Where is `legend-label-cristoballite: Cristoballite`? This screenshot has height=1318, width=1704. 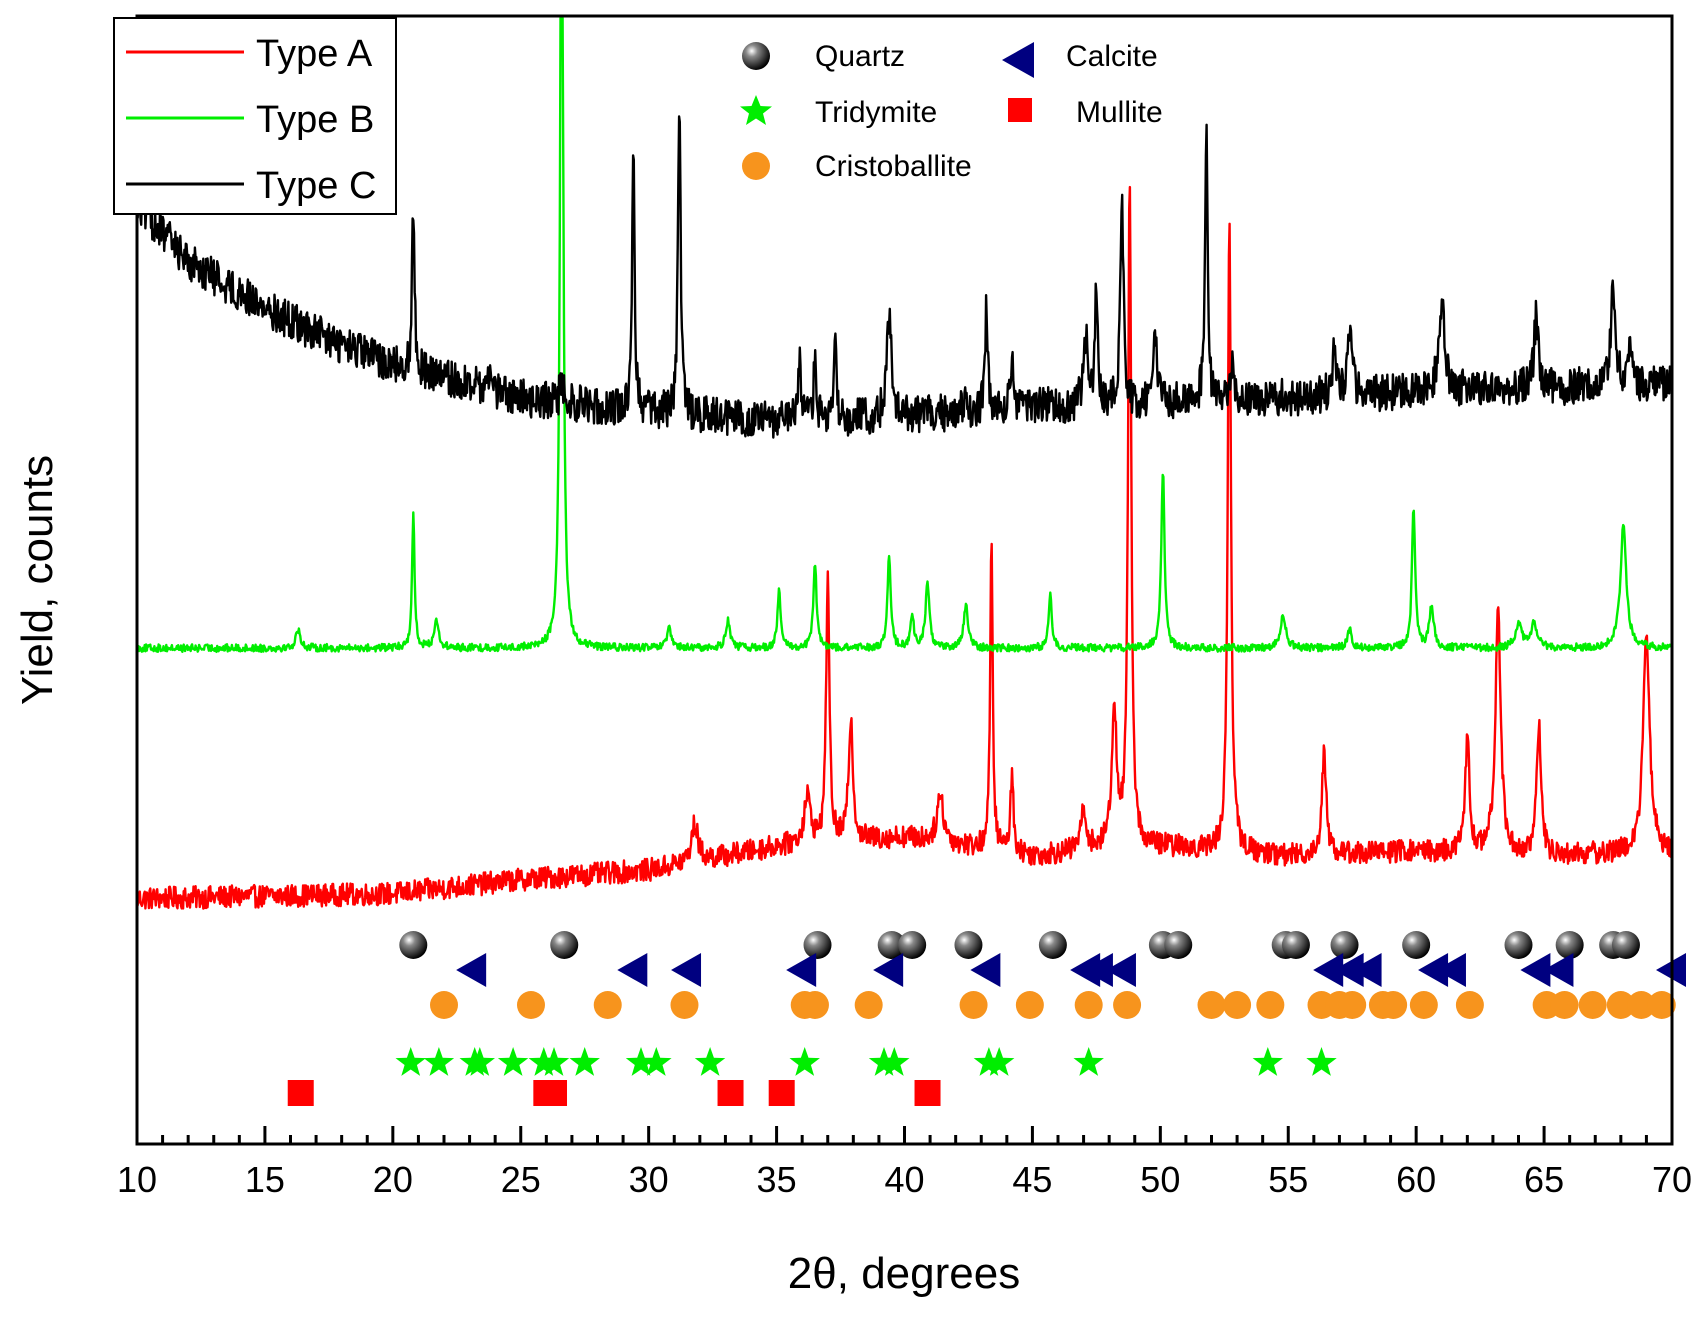 legend-label-cristoballite: Cristoballite is located at coordinates (893, 166).